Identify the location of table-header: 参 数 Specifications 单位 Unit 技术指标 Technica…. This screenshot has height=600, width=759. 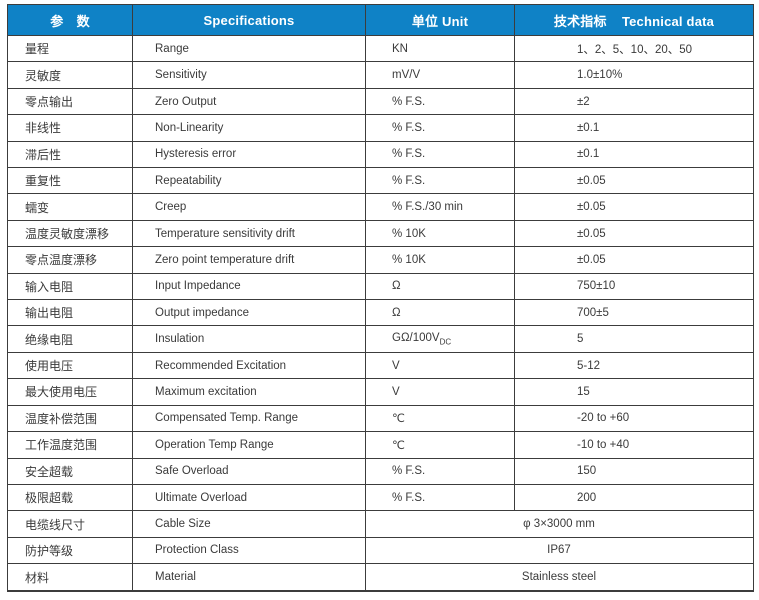
(380, 20).